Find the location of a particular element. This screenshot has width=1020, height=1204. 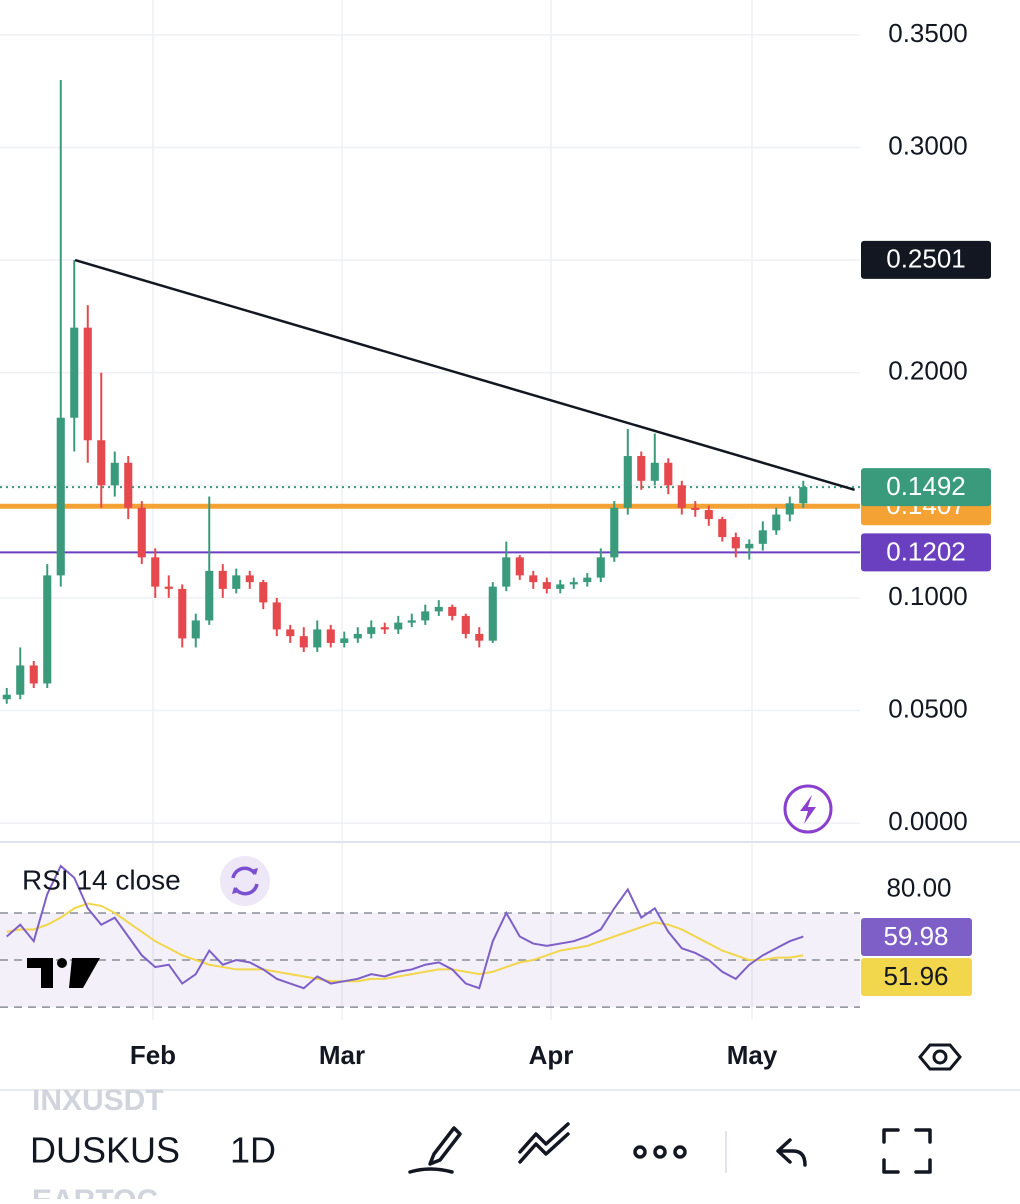

price-tag-label: 0.1202 is located at coordinates (926, 551).